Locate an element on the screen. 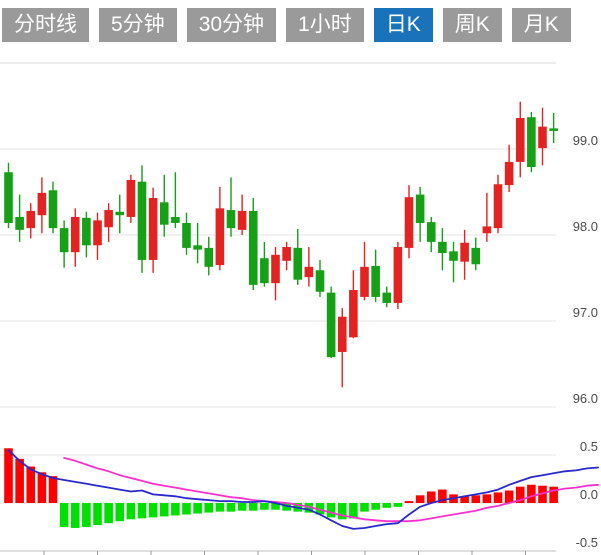  tab-intraday: 分时线 is located at coordinates (45, 25).